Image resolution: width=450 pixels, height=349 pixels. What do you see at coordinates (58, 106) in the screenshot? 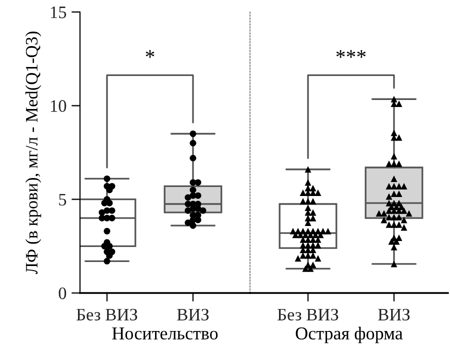
I see `y-tick-label: 10` at bounding box center [58, 106].